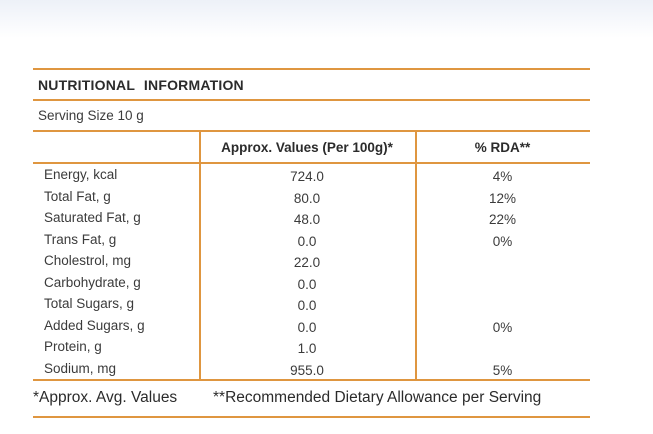 The height and width of the screenshot is (434, 653). What do you see at coordinates (311, 131) in the screenshot?
I see `table-header-top-line` at bounding box center [311, 131].